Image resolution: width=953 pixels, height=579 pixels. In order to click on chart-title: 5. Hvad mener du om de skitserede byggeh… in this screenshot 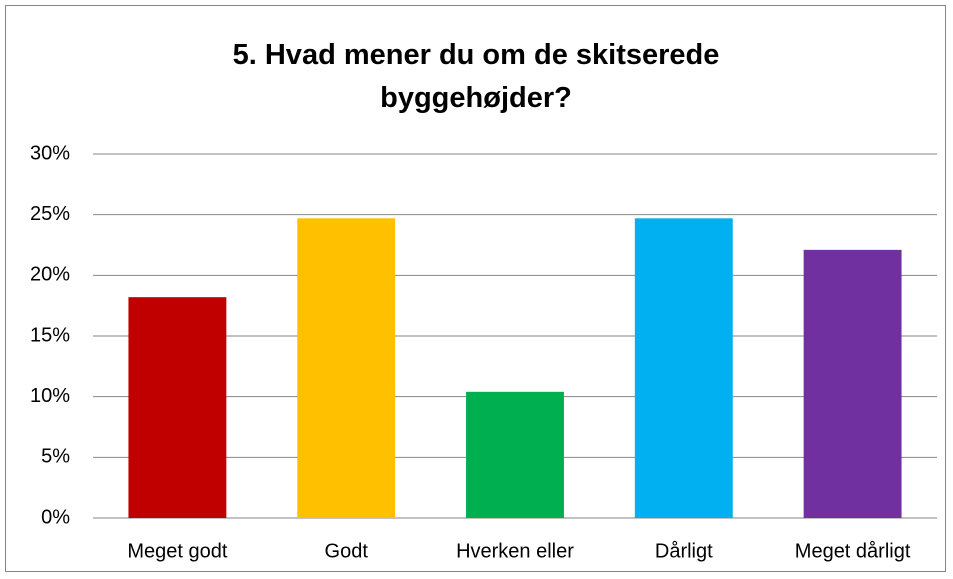, I will do `click(476, 76)`.